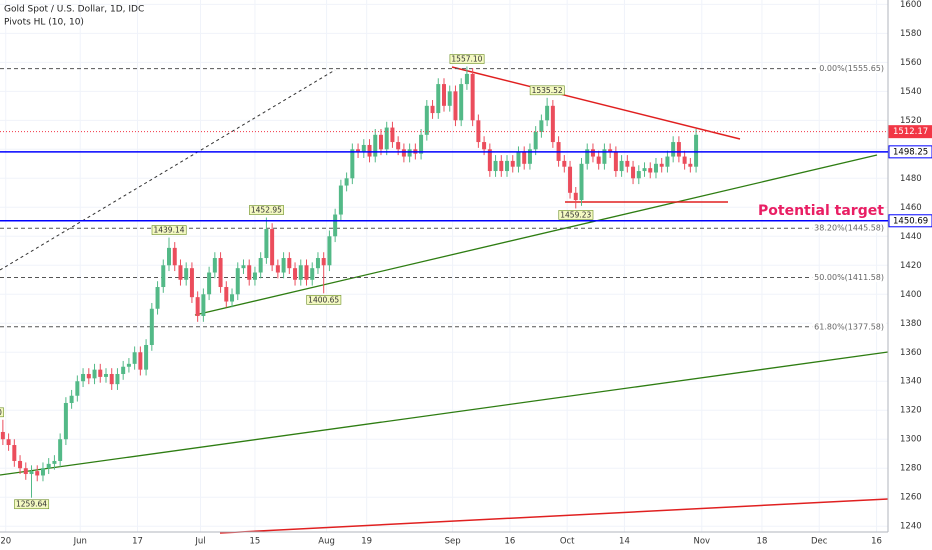  I want to click on pivot-label: 1259.64, so click(31, 504).